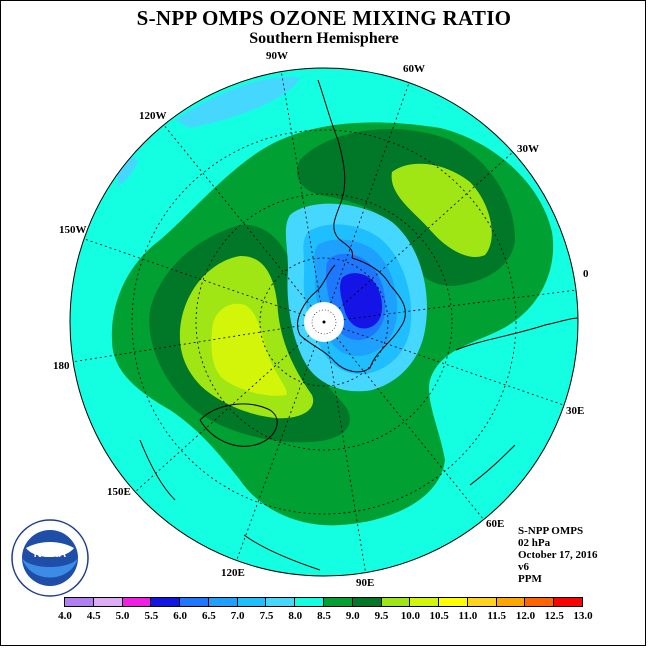  Describe the element at coordinates (523, 567) in the screenshot. I see `info-version: v6` at that location.